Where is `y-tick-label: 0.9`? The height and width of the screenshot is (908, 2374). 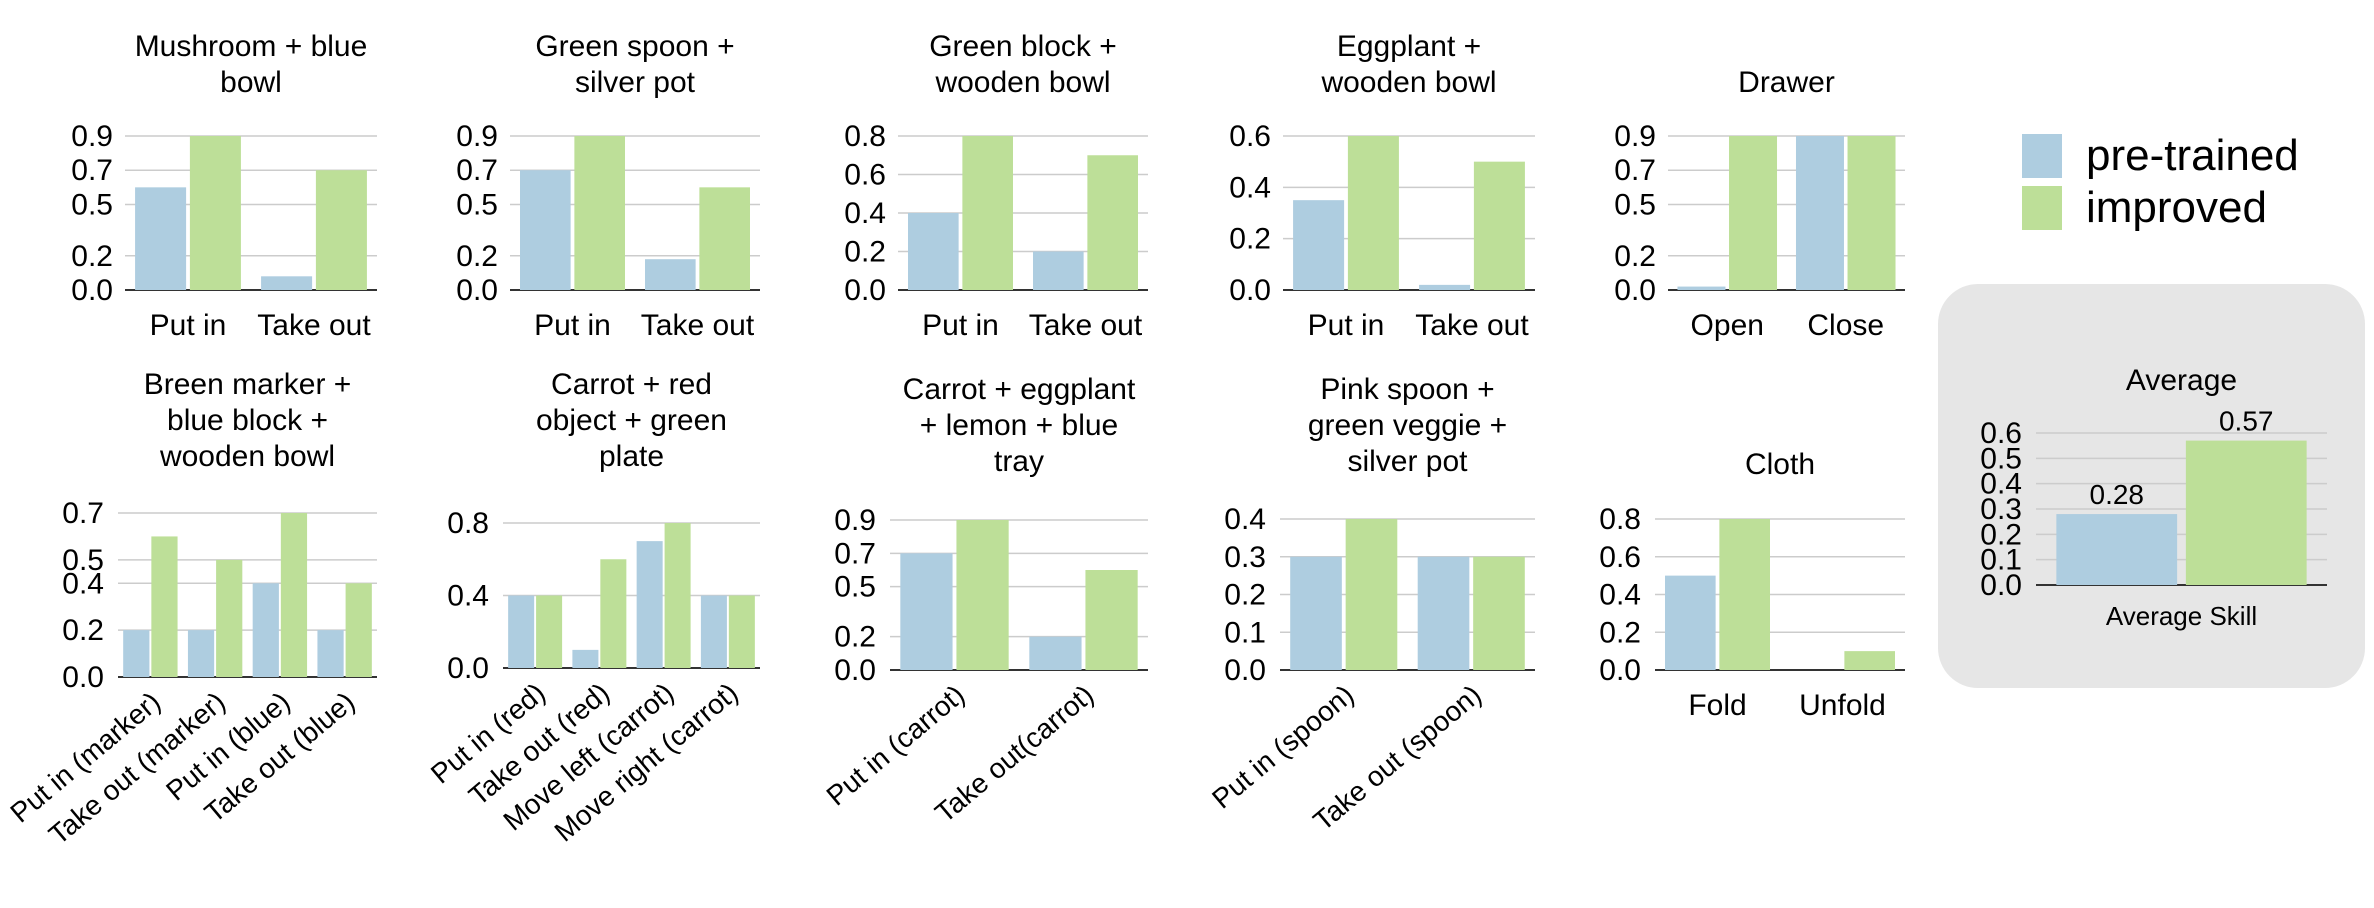 y-tick-label: 0.9 is located at coordinates (855, 520).